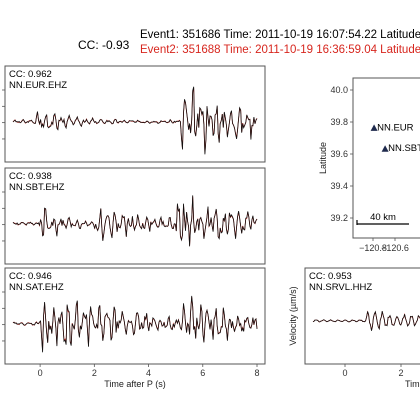 Image resolution: width=420 pixels, height=420 pixels. What do you see at coordinates (395, 127) in the screenshot?
I see `station-marker-label: NN.EUR` at bounding box center [395, 127].